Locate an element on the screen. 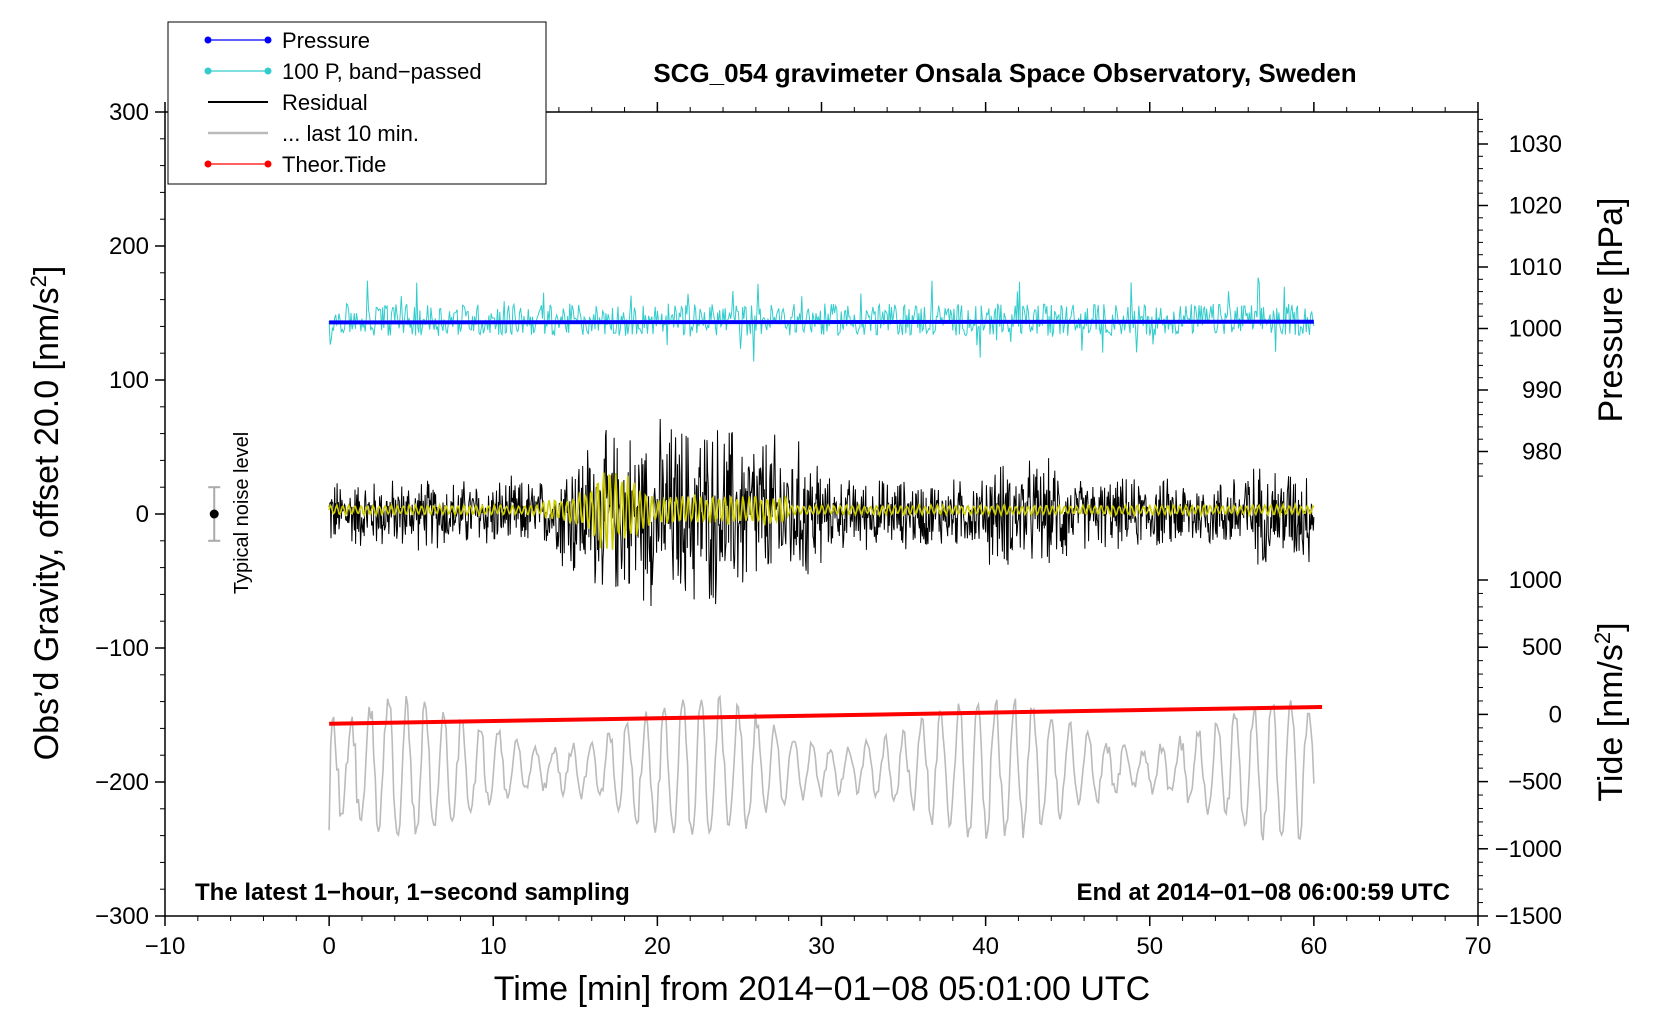 Image resolution: width=1660 pixels, height=1020 pixels. y-tick-label: −100 is located at coordinates (122, 648).